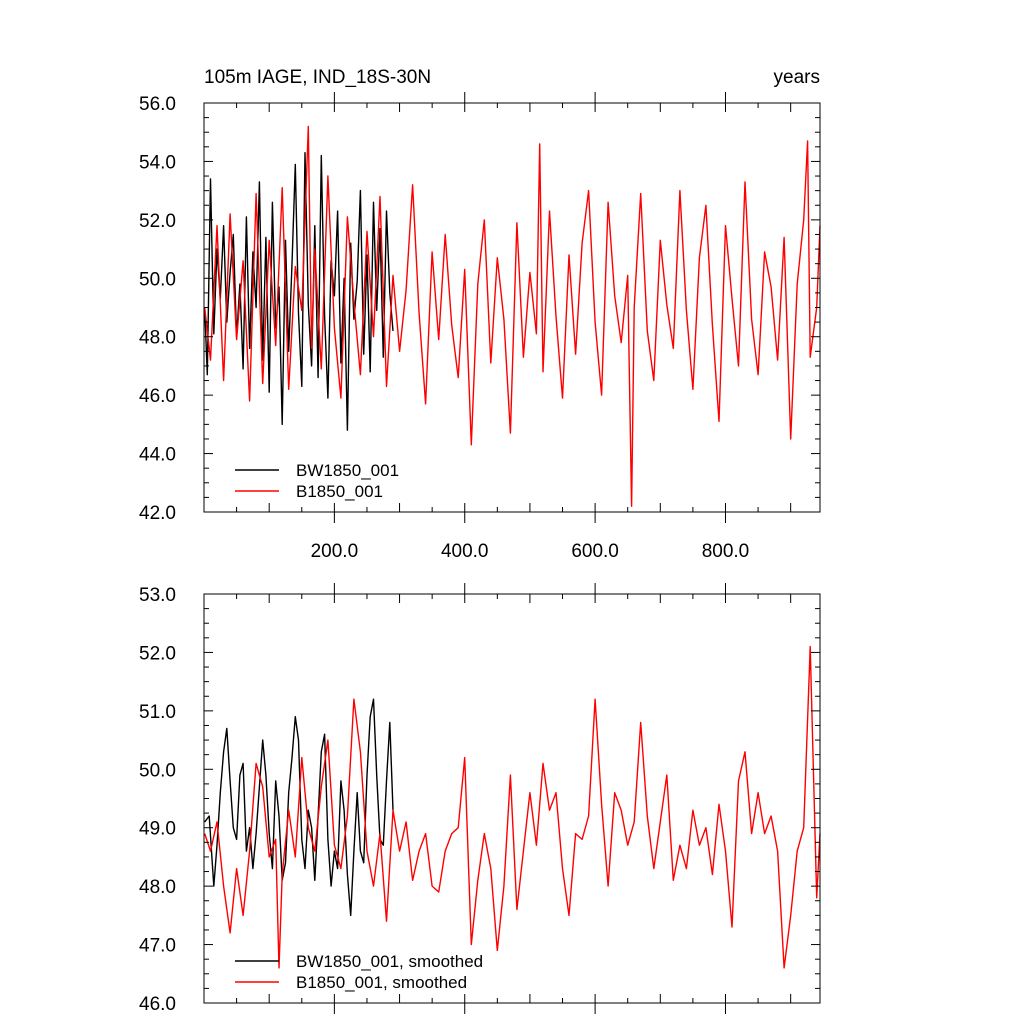 This screenshot has width=1024, height=1024. Describe the element at coordinates (797, 77) in the screenshot. I see `plot-title-right: years` at that location.